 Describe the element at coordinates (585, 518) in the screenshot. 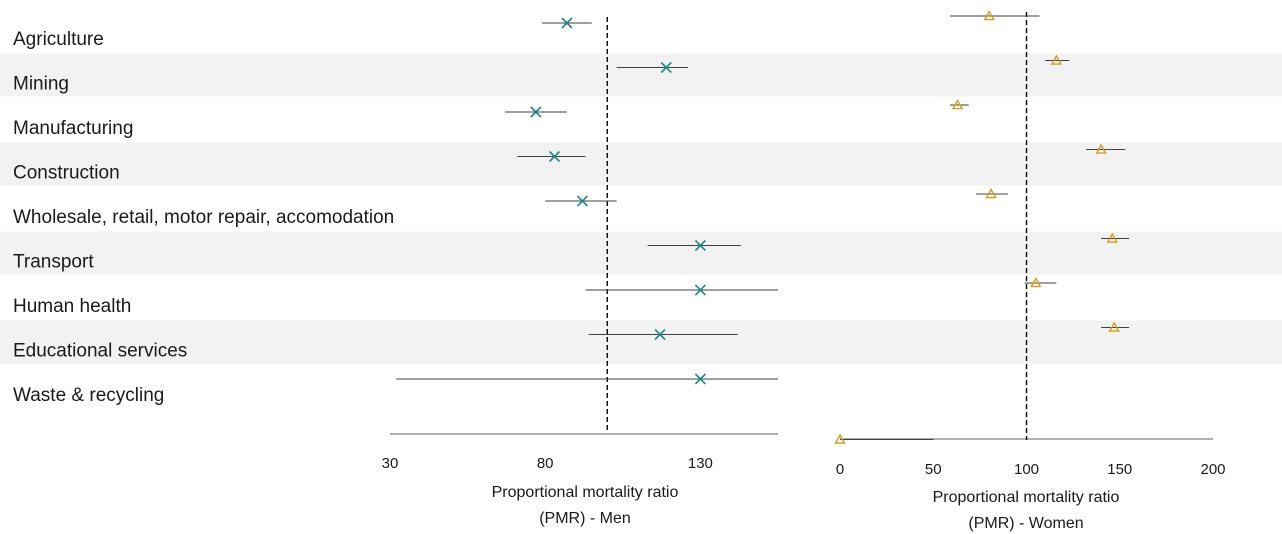

I see `x-axis-title: (PMR) - Men` at that location.